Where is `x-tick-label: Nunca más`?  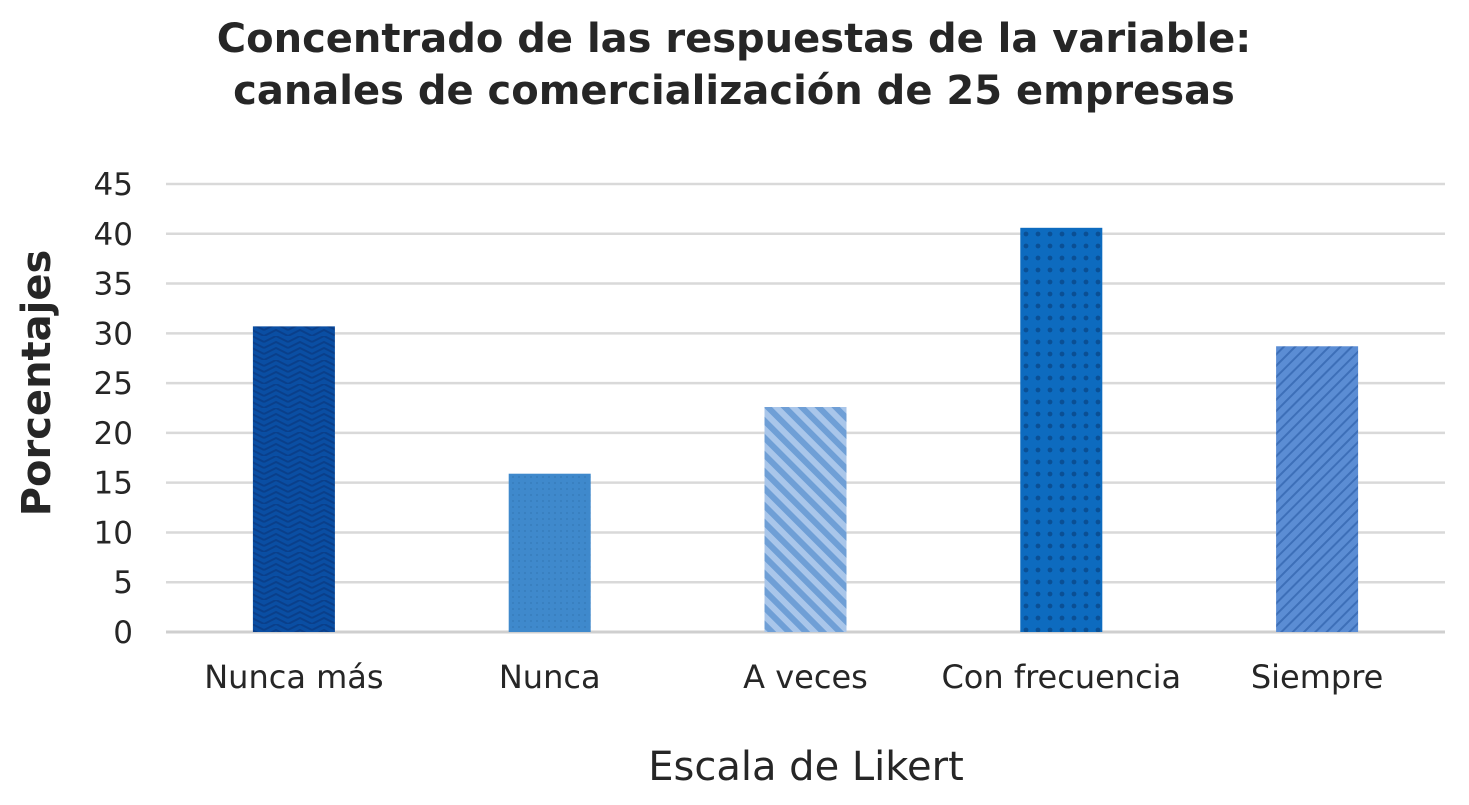
x-tick-label: Nunca más is located at coordinates (293, 677).